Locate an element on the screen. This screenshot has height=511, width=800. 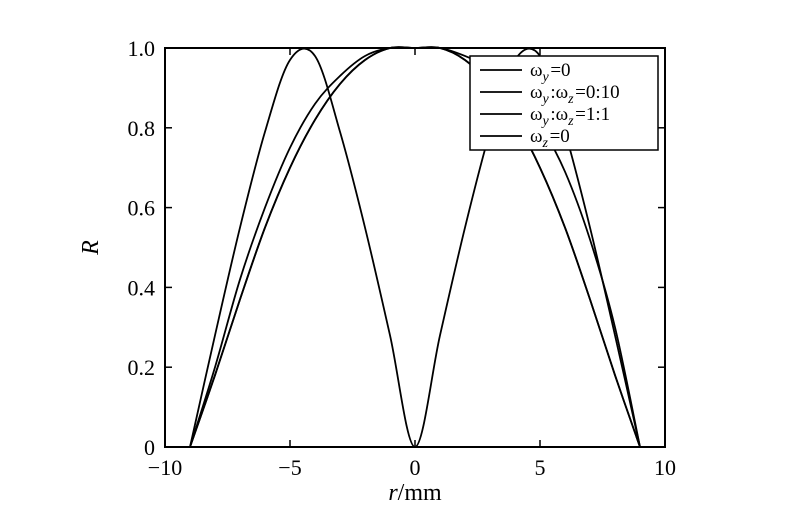
legend-label-1: ωy =0 is located at coordinates (550, 72).